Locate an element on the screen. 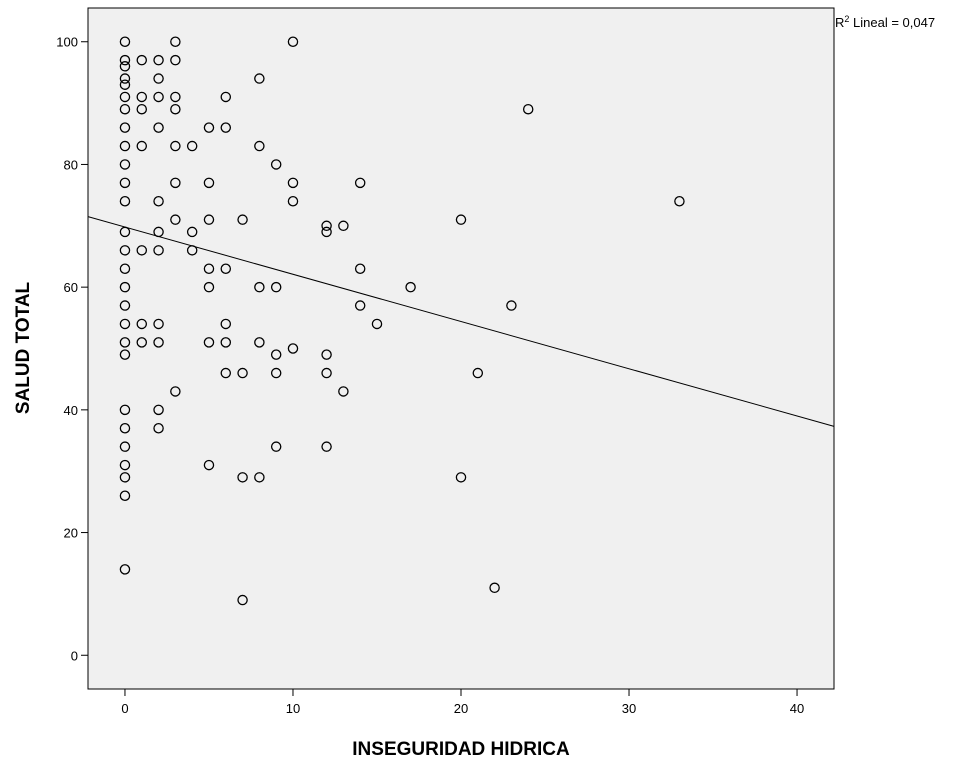 This screenshot has width=967, height=761. x-tick-label: 0 is located at coordinates (124, 708).